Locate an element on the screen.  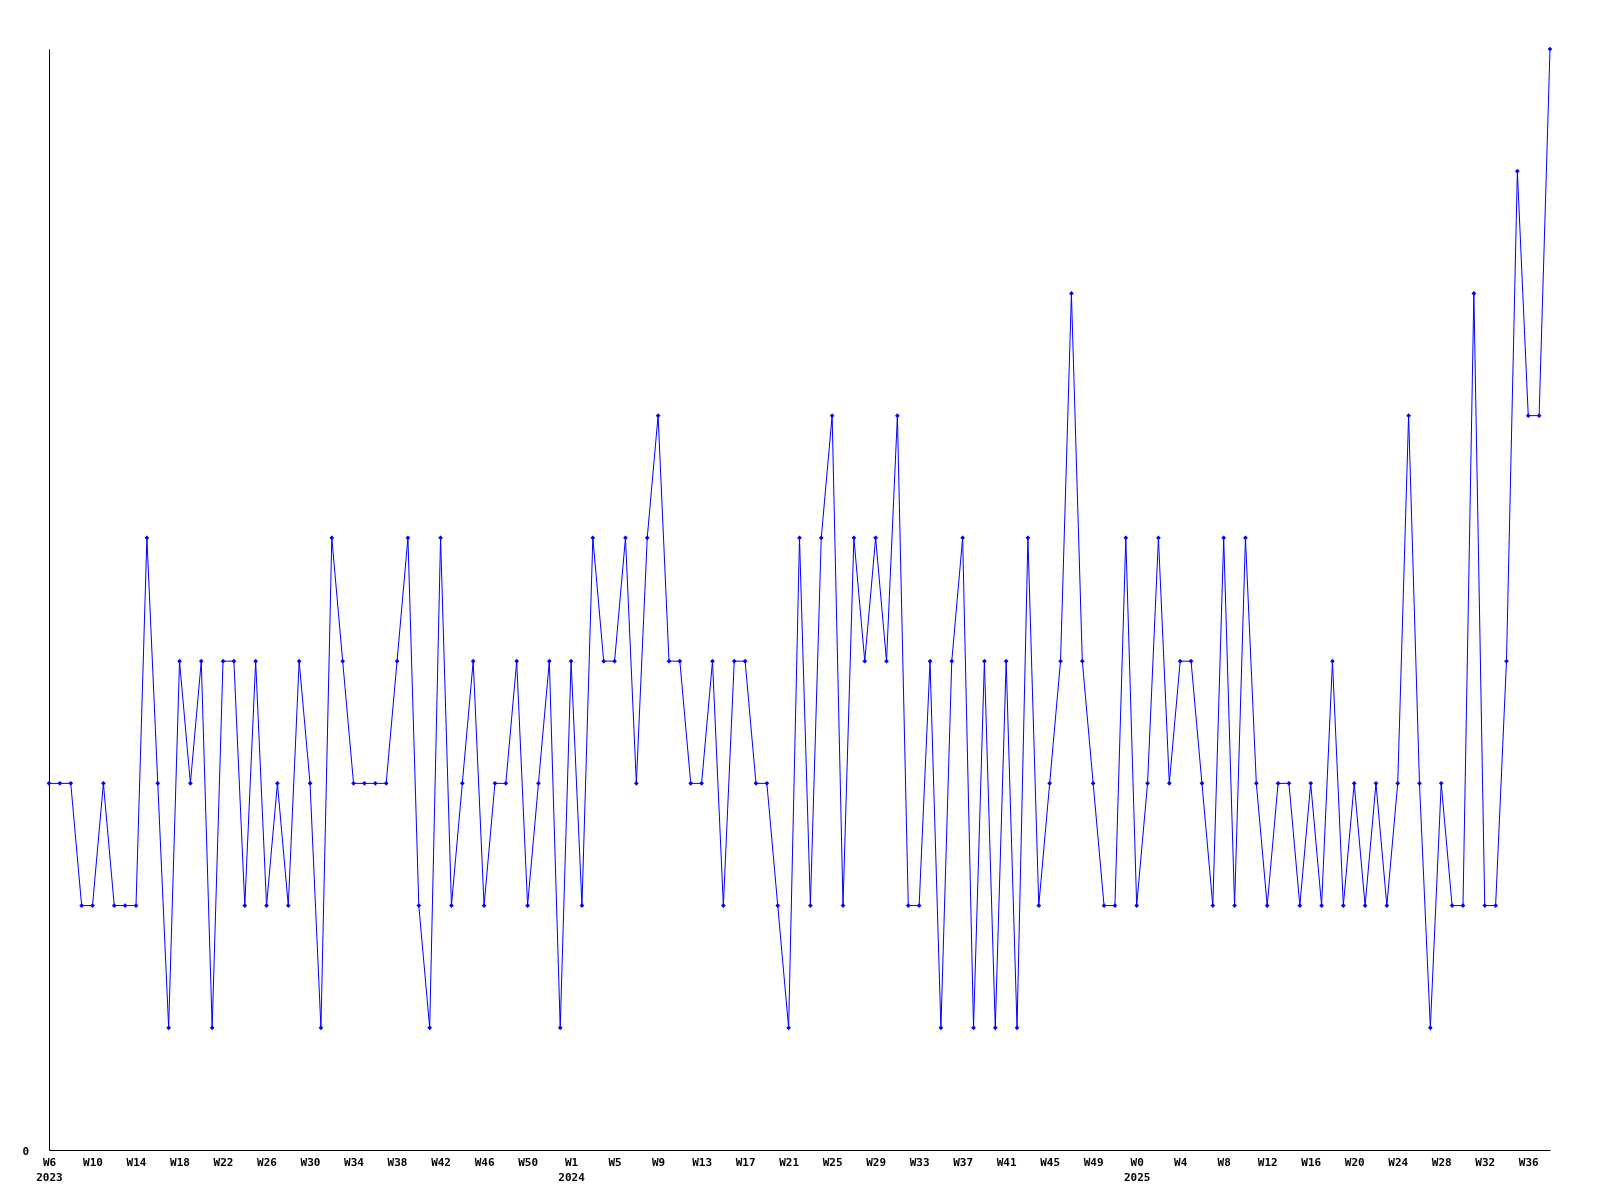
x-tick-label: W6 2023 is located at coordinates (49, 1169).